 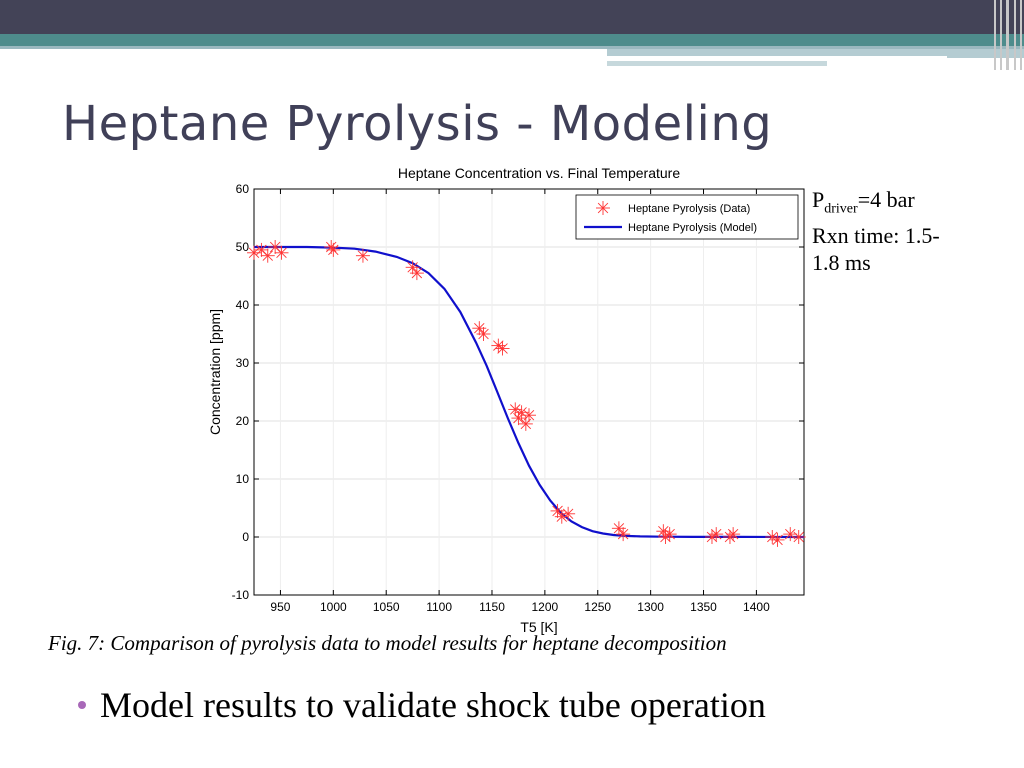 What do you see at coordinates (703, 607) in the screenshot?
I see `x-tick-label: 1350` at bounding box center [703, 607].